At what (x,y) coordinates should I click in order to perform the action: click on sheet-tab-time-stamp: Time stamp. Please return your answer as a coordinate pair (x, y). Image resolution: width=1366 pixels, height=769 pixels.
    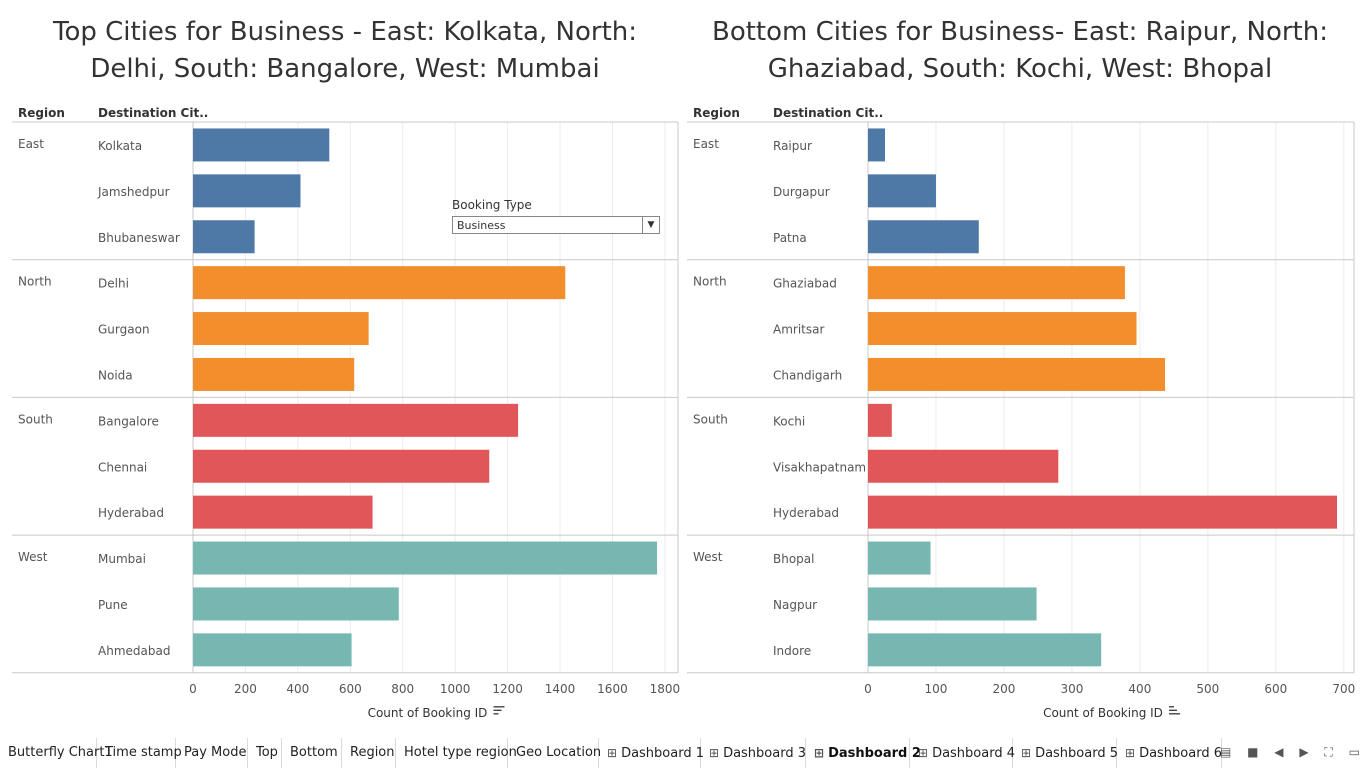
    Looking at the image, I should click on (139, 753).